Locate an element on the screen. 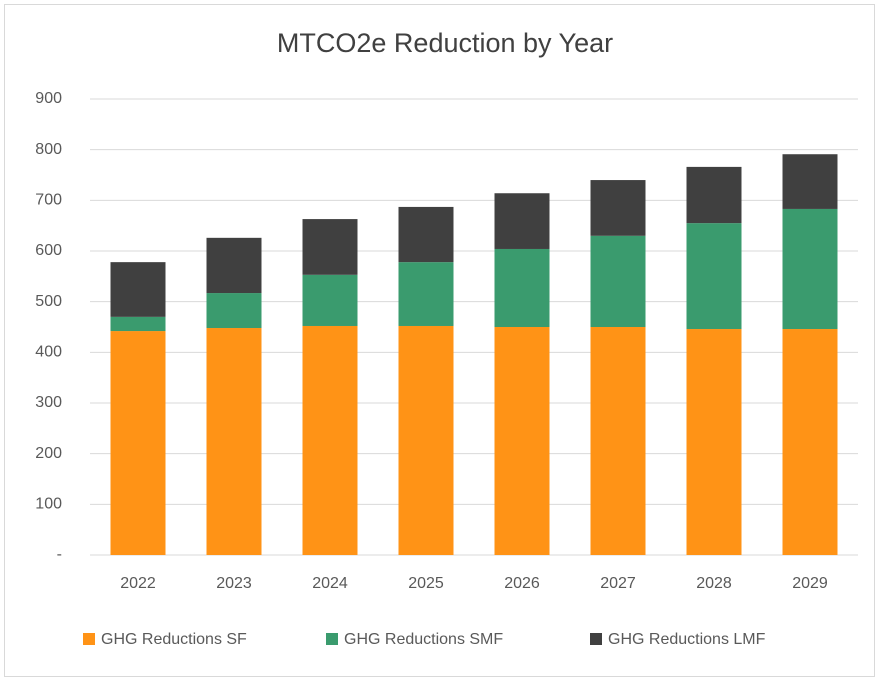 The height and width of the screenshot is (681, 879). x-tick-label: 2027 is located at coordinates (618, 583).